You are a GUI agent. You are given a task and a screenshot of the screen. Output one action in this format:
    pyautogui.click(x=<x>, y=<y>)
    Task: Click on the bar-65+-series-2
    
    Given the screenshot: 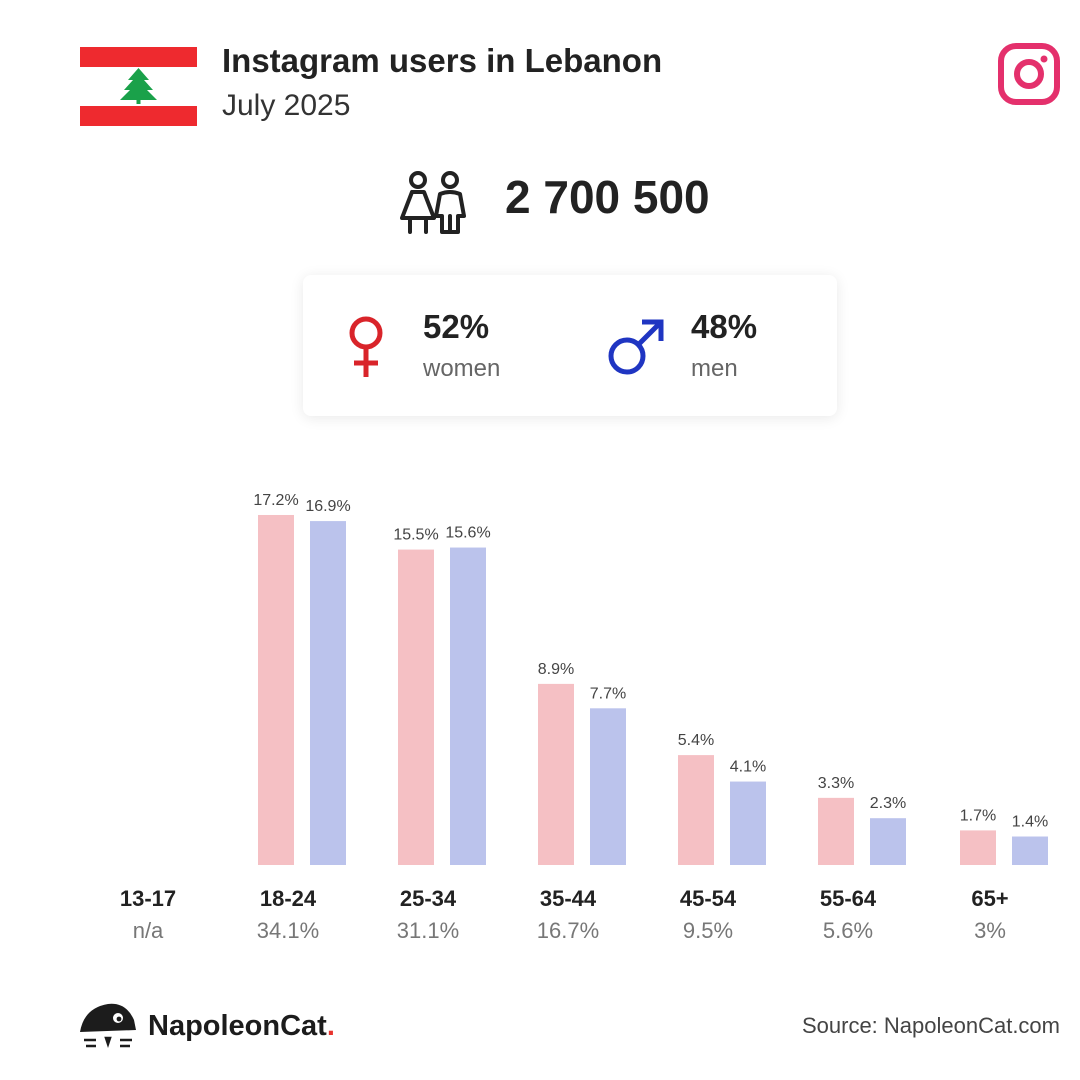 What is the action you would take?
    pyautogui.click(x=1030, y=850)
    